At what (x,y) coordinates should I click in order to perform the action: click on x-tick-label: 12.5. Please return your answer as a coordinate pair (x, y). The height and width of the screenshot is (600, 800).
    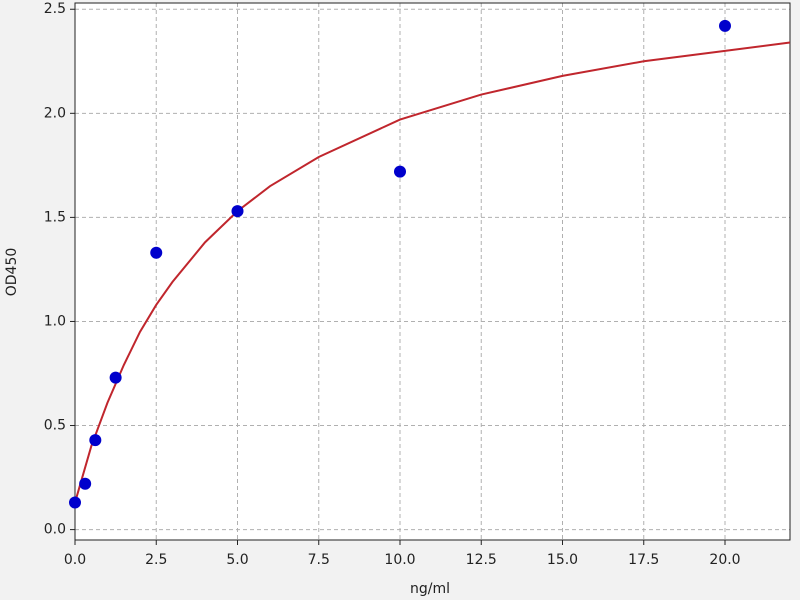
    Looking at the image, I should click on (481, 560).